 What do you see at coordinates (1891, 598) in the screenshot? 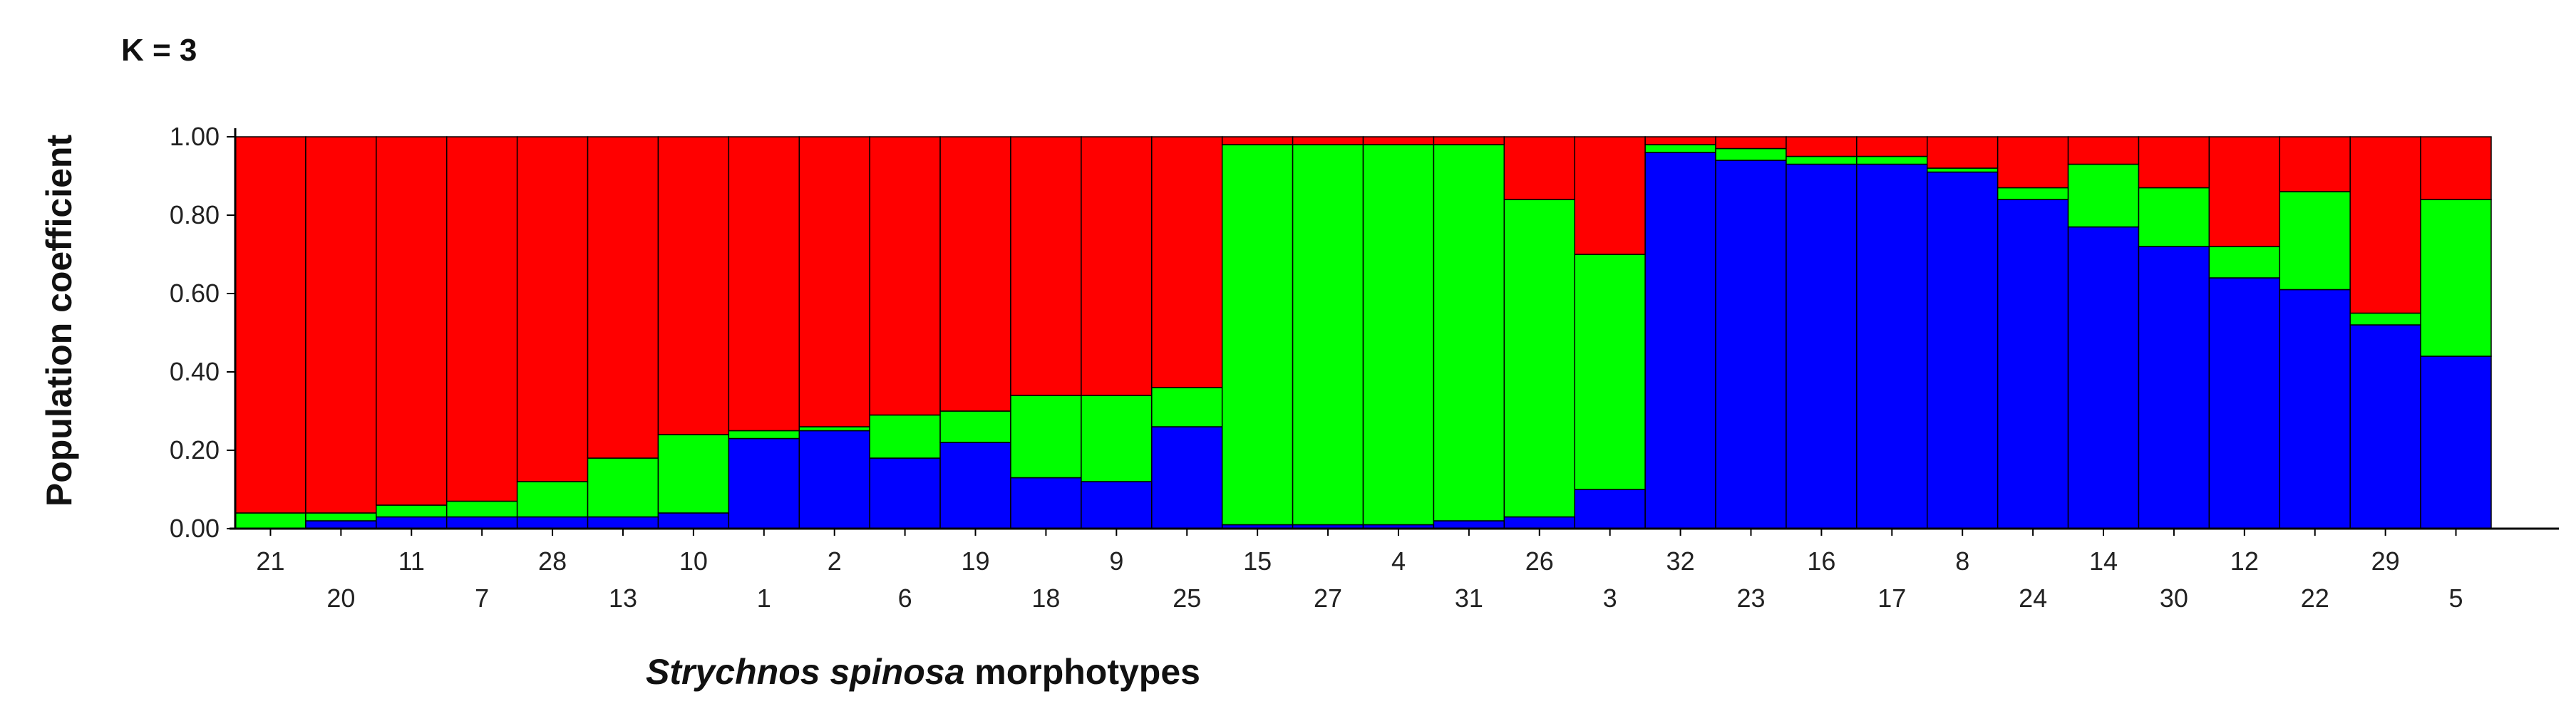
I see `x-tick-label: 17` at bounding box center [1891, 598].